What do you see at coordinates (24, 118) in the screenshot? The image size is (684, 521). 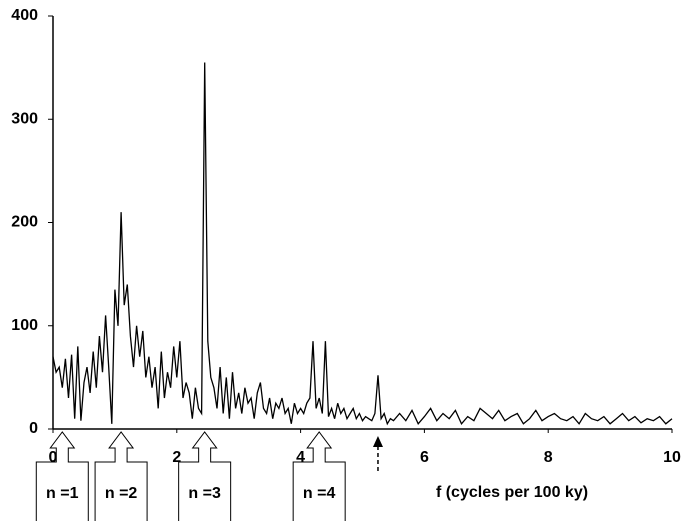 I see `y-tick-label: 300` at bounding box center [24, 118].